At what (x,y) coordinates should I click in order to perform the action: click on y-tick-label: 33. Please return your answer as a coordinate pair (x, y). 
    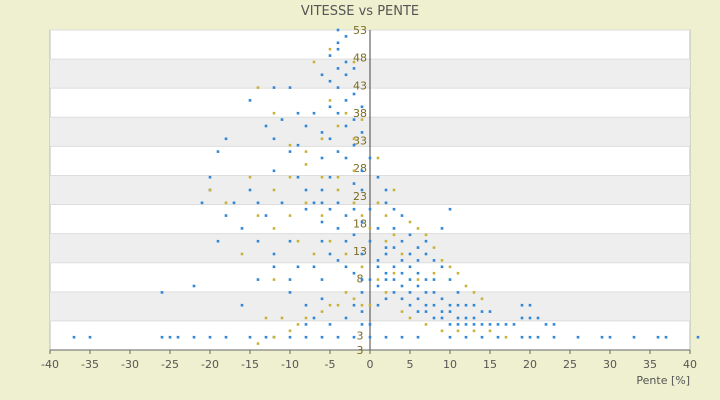
    Looking at the image, I should click on (360, 141).